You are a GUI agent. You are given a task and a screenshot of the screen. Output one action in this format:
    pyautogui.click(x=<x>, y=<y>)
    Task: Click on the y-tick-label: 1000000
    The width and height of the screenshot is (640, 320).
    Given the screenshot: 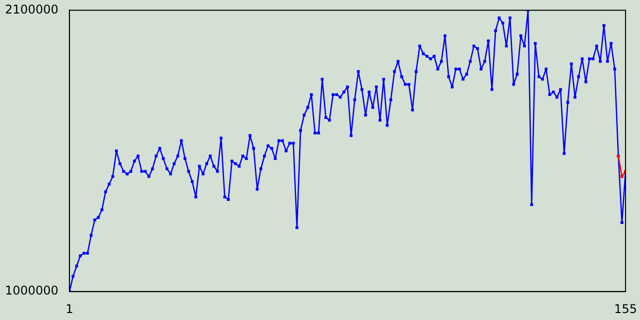 What is the action you would take?
    pyautogui.click(x=31, y=291)
    